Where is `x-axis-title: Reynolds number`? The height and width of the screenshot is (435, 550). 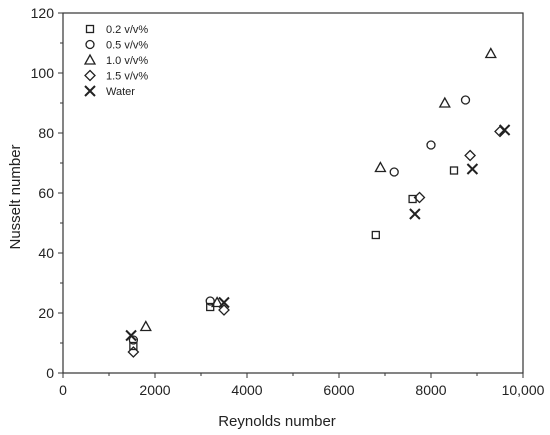 x-axis-title: Reynolds number is located at coordinates (277, 421).